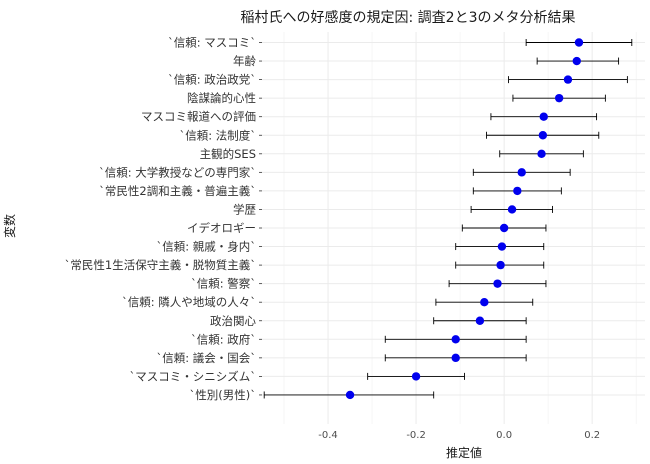  Describe the element at coordinates (328, 435) in the screenshot. I see `x-tick-label: -0.4` at that location.